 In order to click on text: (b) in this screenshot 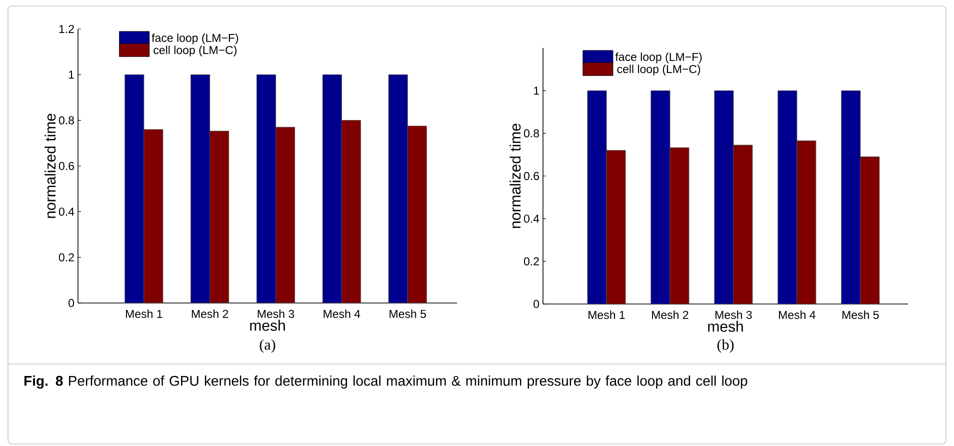, I will do `click(725, 346)`.